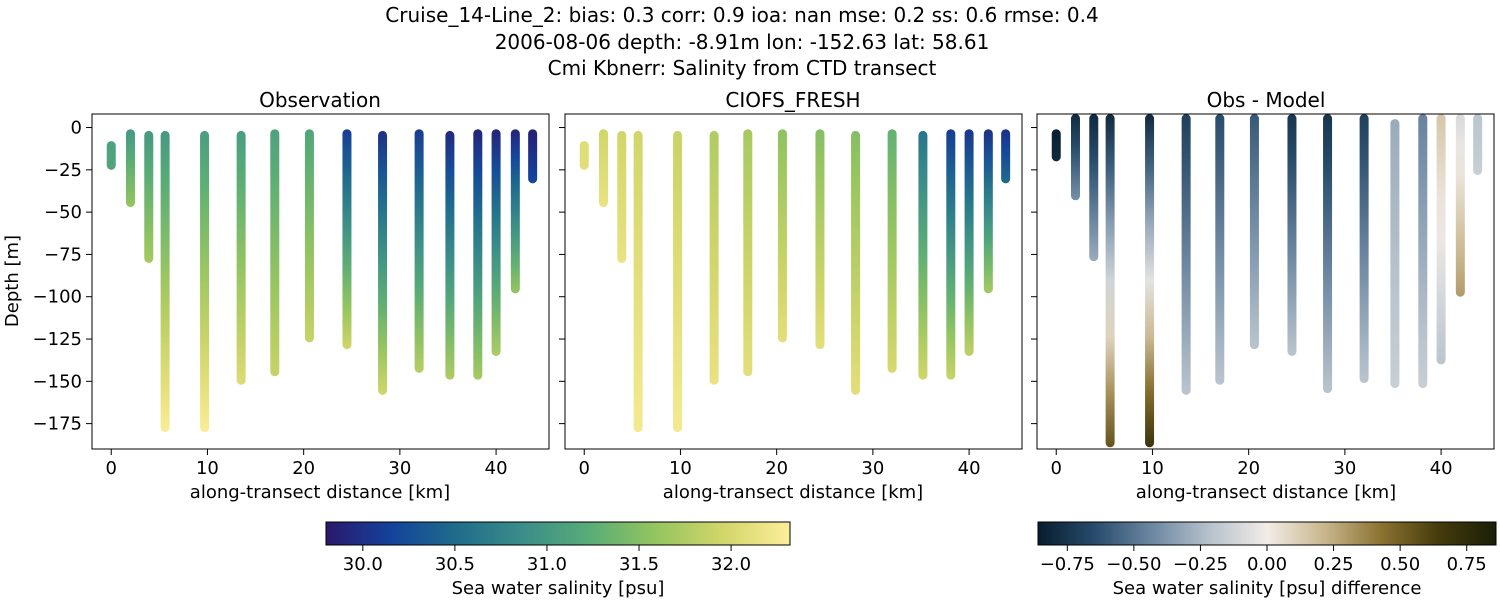 The image size is (1500, 600). I want to click on colorbar-tick-label: 0.25, so click(1334, 564).